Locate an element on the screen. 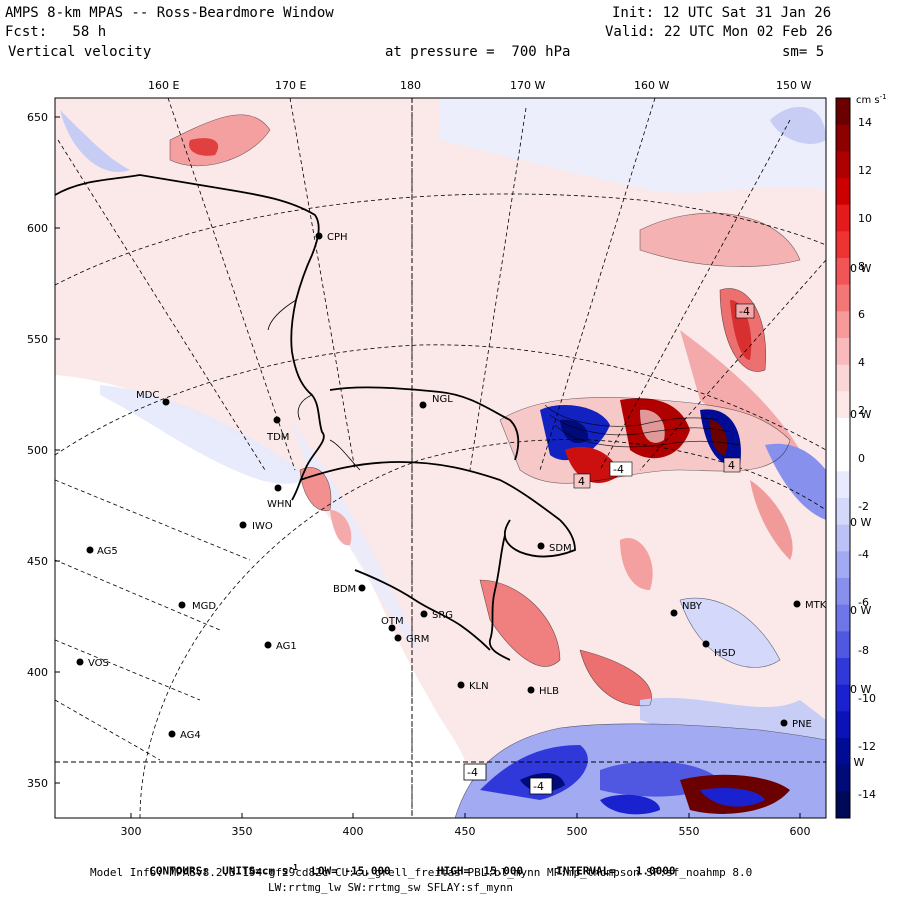 The height and width of the screenshot is (900, 900). x-tick-label: 550 is located at coordinates (689, 831).